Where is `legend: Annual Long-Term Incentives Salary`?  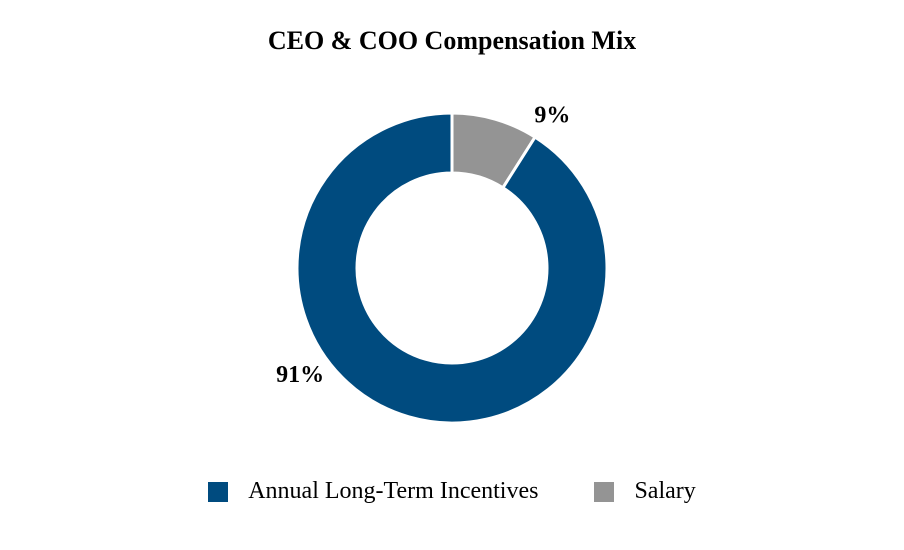
legend: Annual Long-Term Incentives Salary is located at coordinates (452, 491).